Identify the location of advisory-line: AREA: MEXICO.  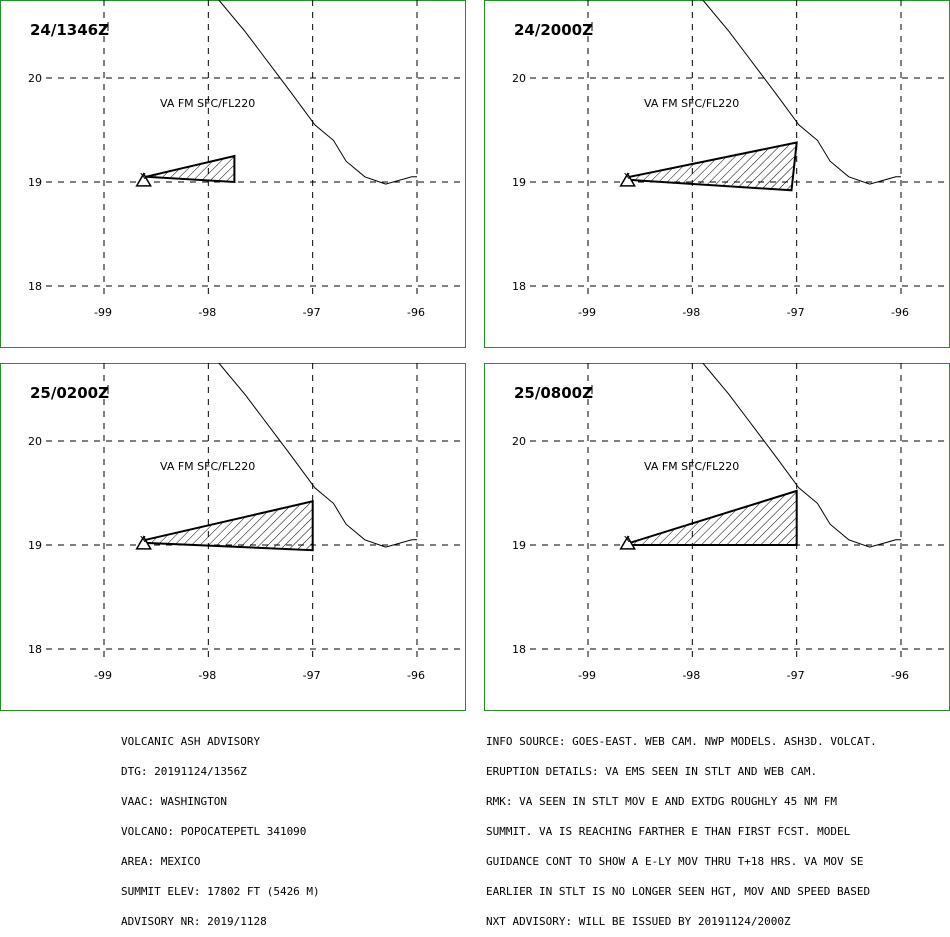
(161, 861).